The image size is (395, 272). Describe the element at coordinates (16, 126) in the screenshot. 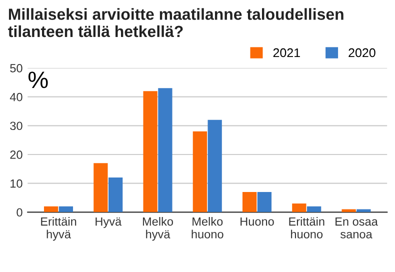

I see `y-tick-label: 30` at that location.